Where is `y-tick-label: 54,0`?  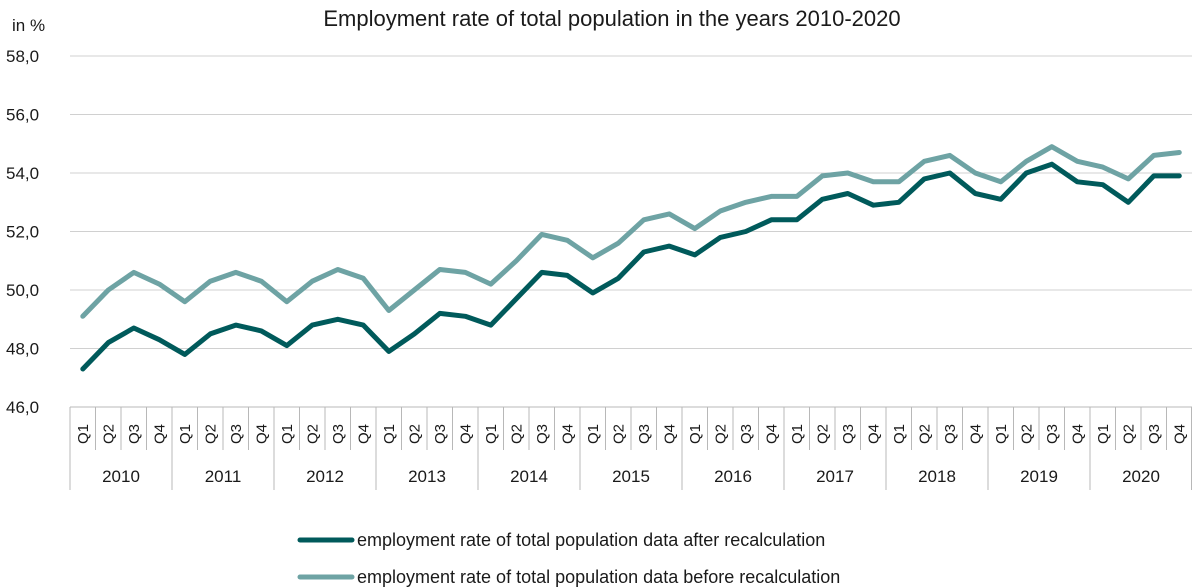
y-tick-label: 54,0 is located at coordinates (22, 173).